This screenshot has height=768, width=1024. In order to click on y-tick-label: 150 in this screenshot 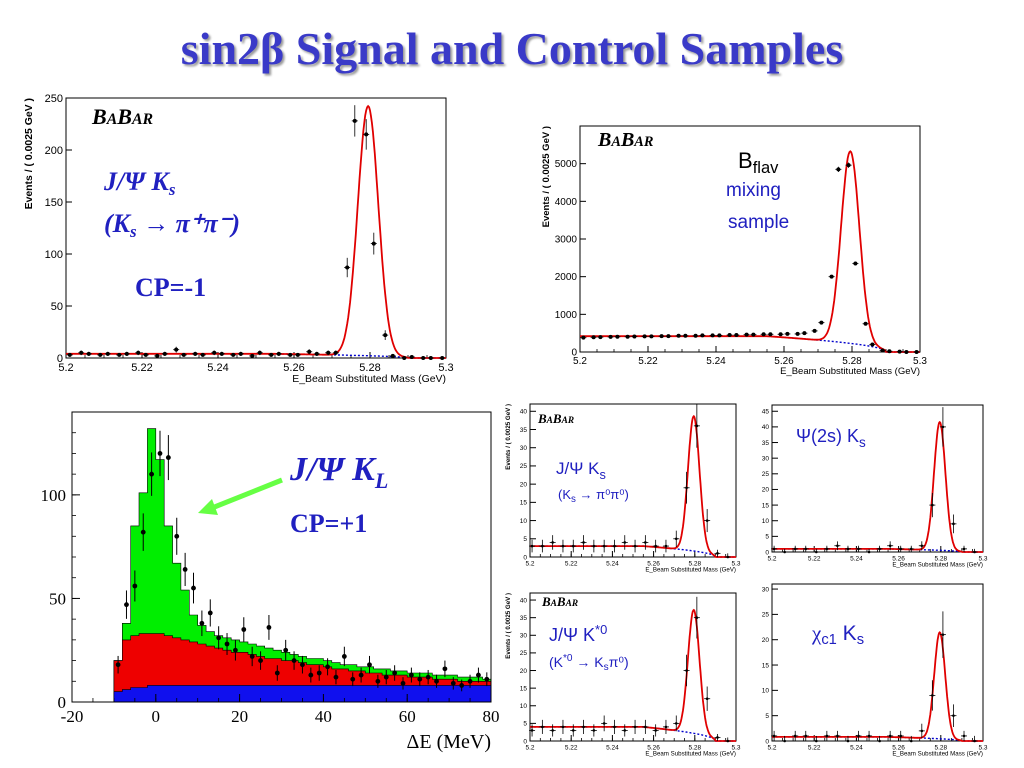, I will do `click(54, 203)`.